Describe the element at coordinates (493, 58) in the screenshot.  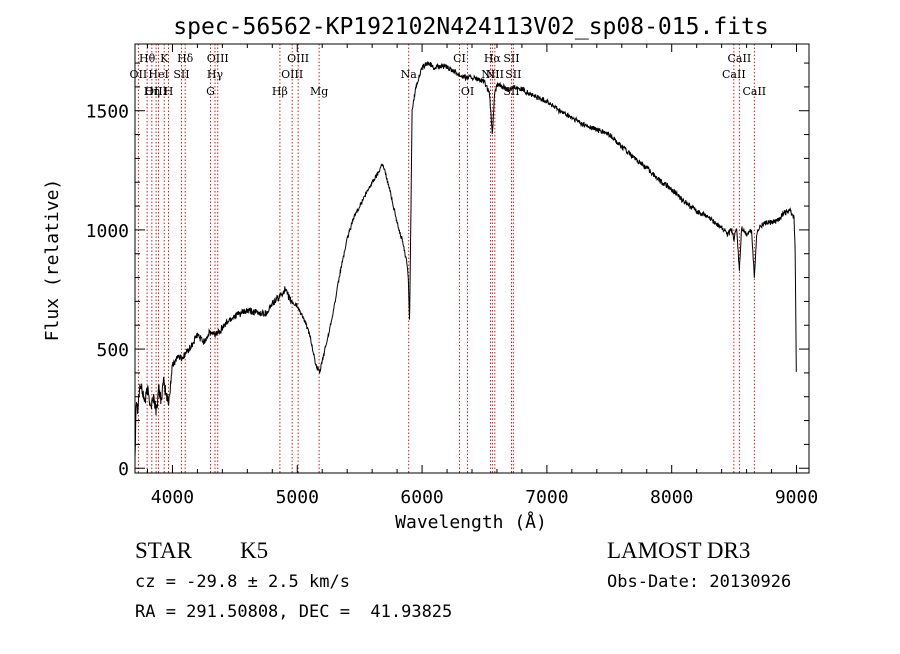
I see `line-label: Hα` at that location.